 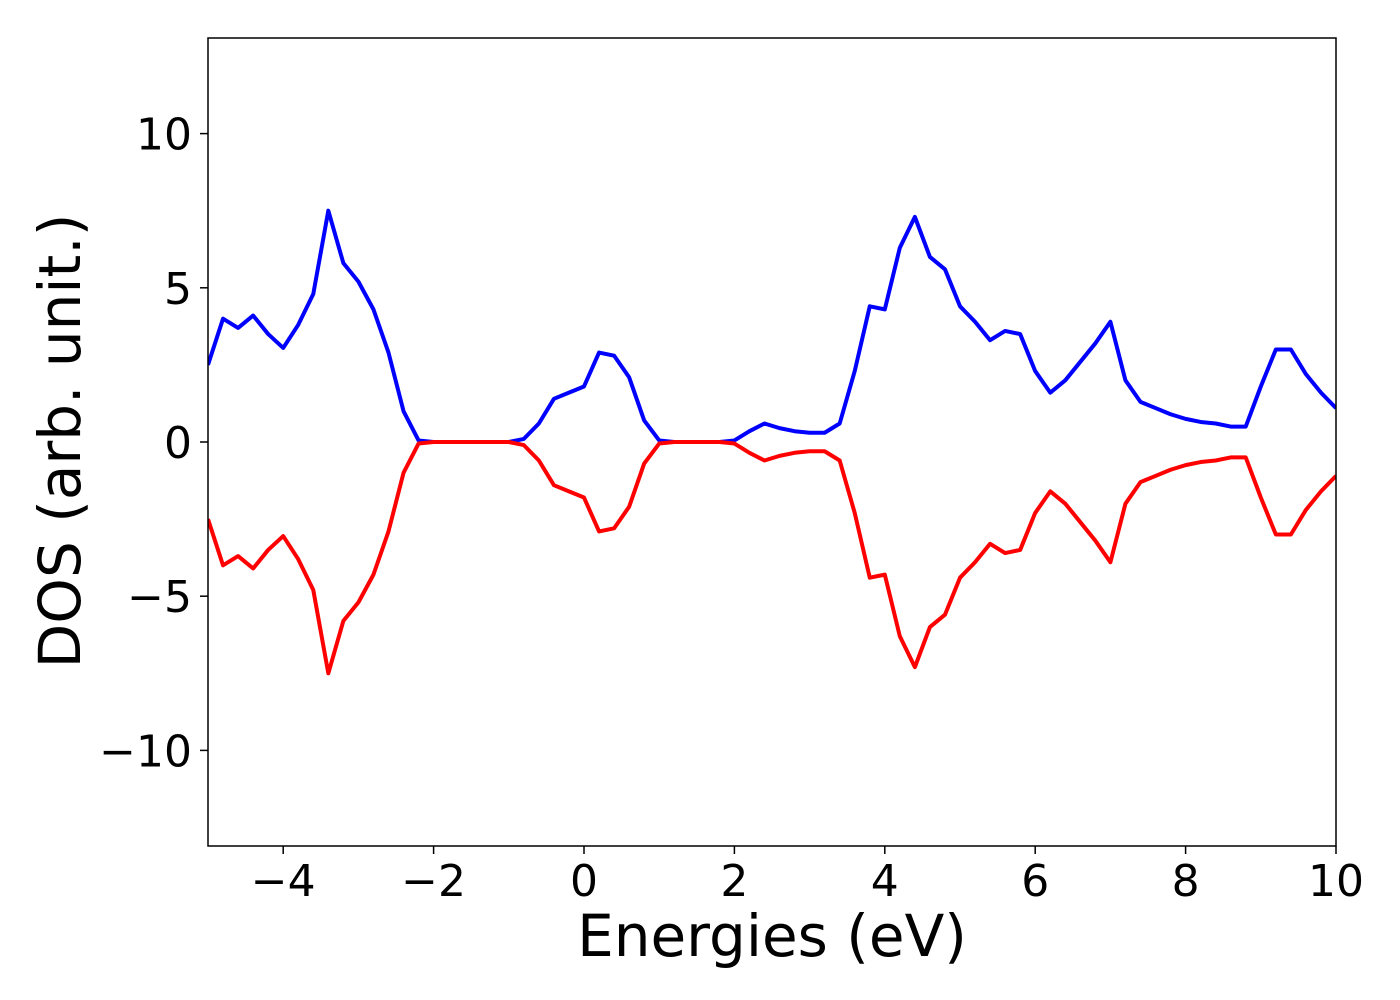 What do you see at coordinates (60, 441) in the screenshot?
I see `y-axis-label: DOS (arb. unit.)` at bounding box center [60, 441].